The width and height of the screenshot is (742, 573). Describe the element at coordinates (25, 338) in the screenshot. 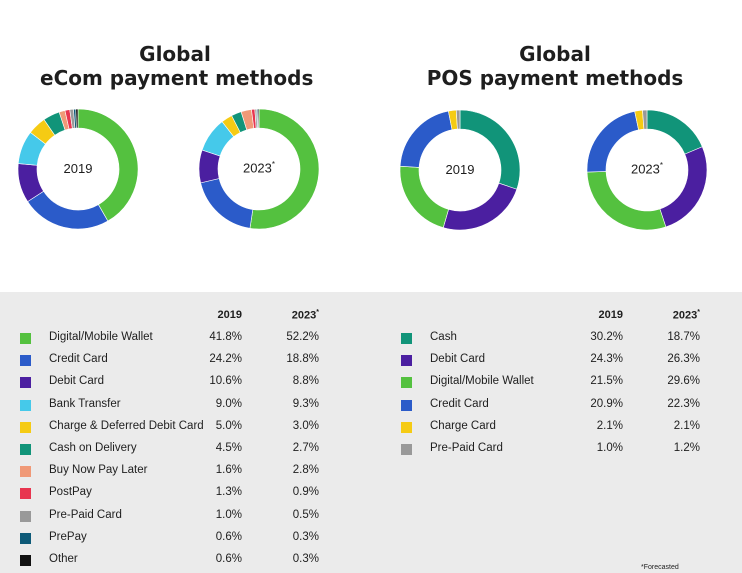

I see `ecom-legend-swatch-digital-mobile-wallet` at that location.